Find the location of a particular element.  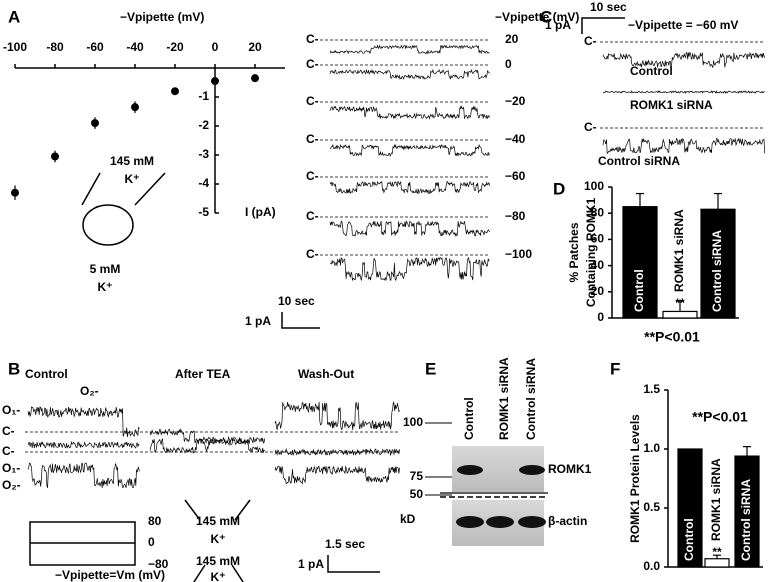

category-label: ROMK1 siRNA is located at coordinates (716, 499).